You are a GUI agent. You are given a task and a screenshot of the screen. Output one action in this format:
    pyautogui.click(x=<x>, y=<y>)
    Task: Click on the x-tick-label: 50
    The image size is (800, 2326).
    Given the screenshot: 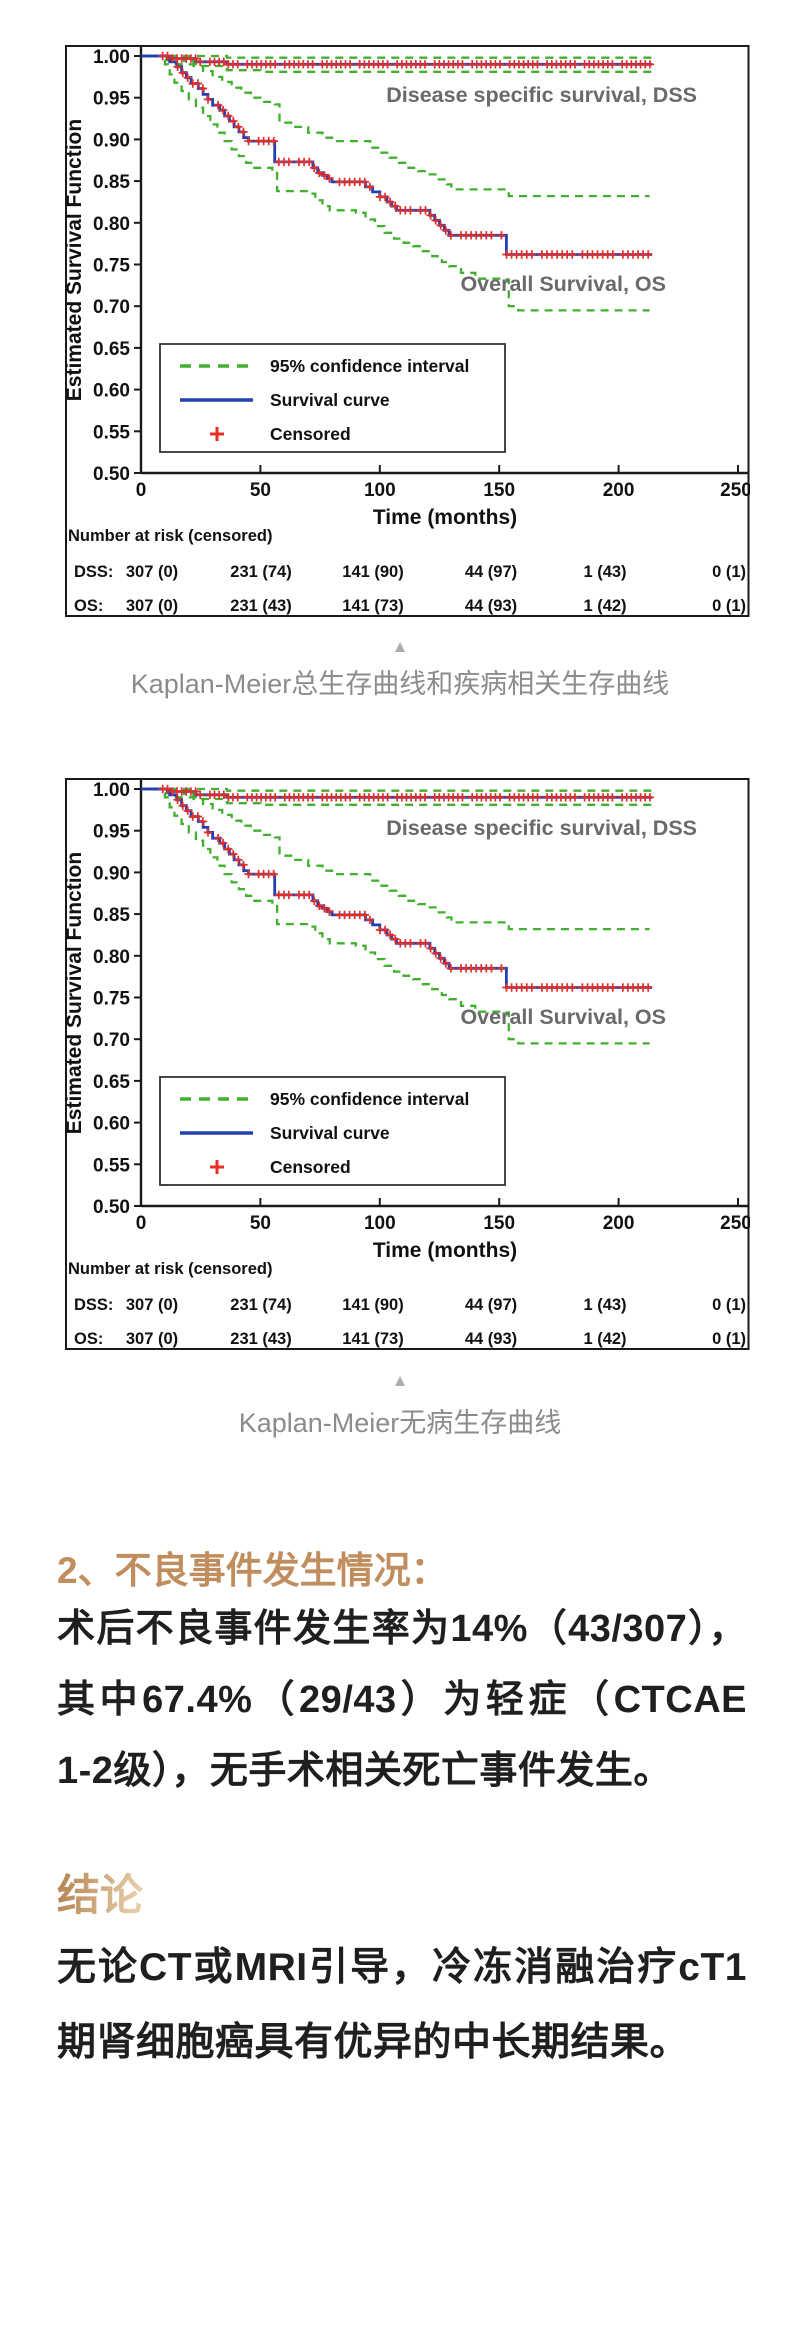 What is the action you would take?
    pyautogui.click(x=260, y=1223)
    